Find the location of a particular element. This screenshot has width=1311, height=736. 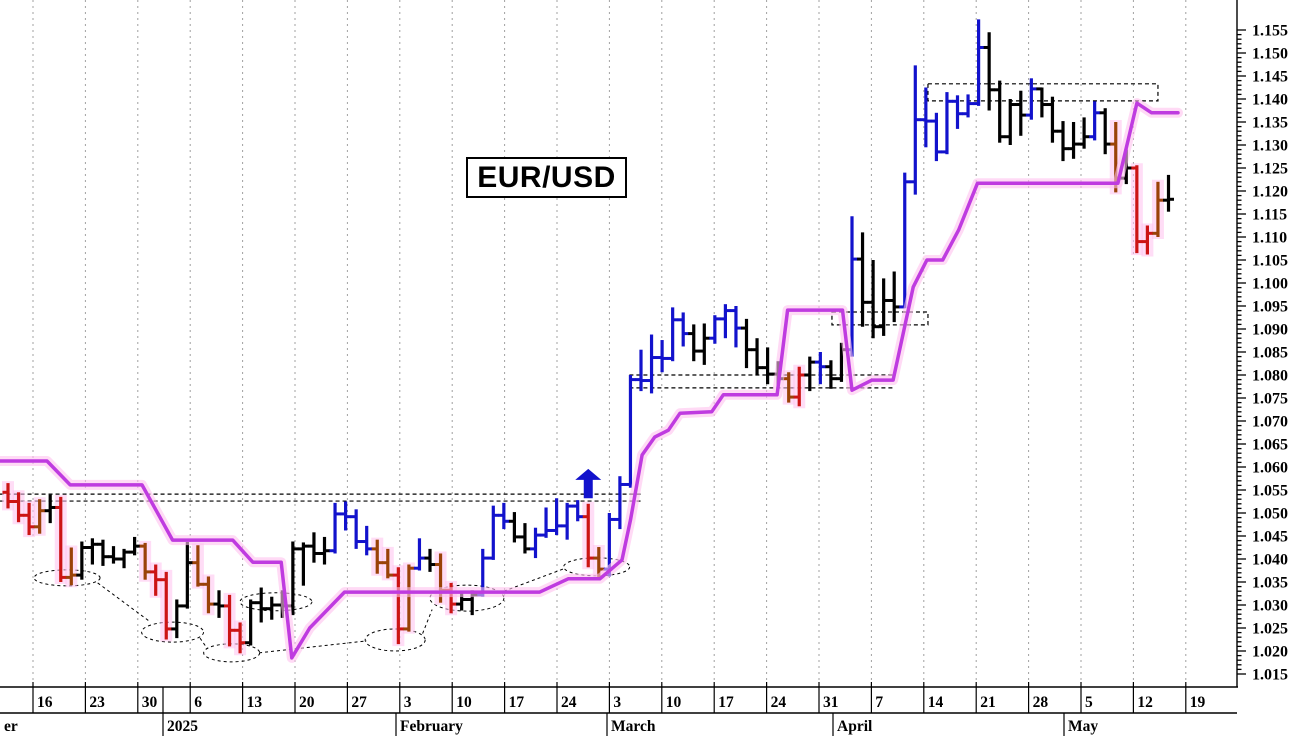

price-axis-label: 1.080 is located at coordinates (1270, 376).